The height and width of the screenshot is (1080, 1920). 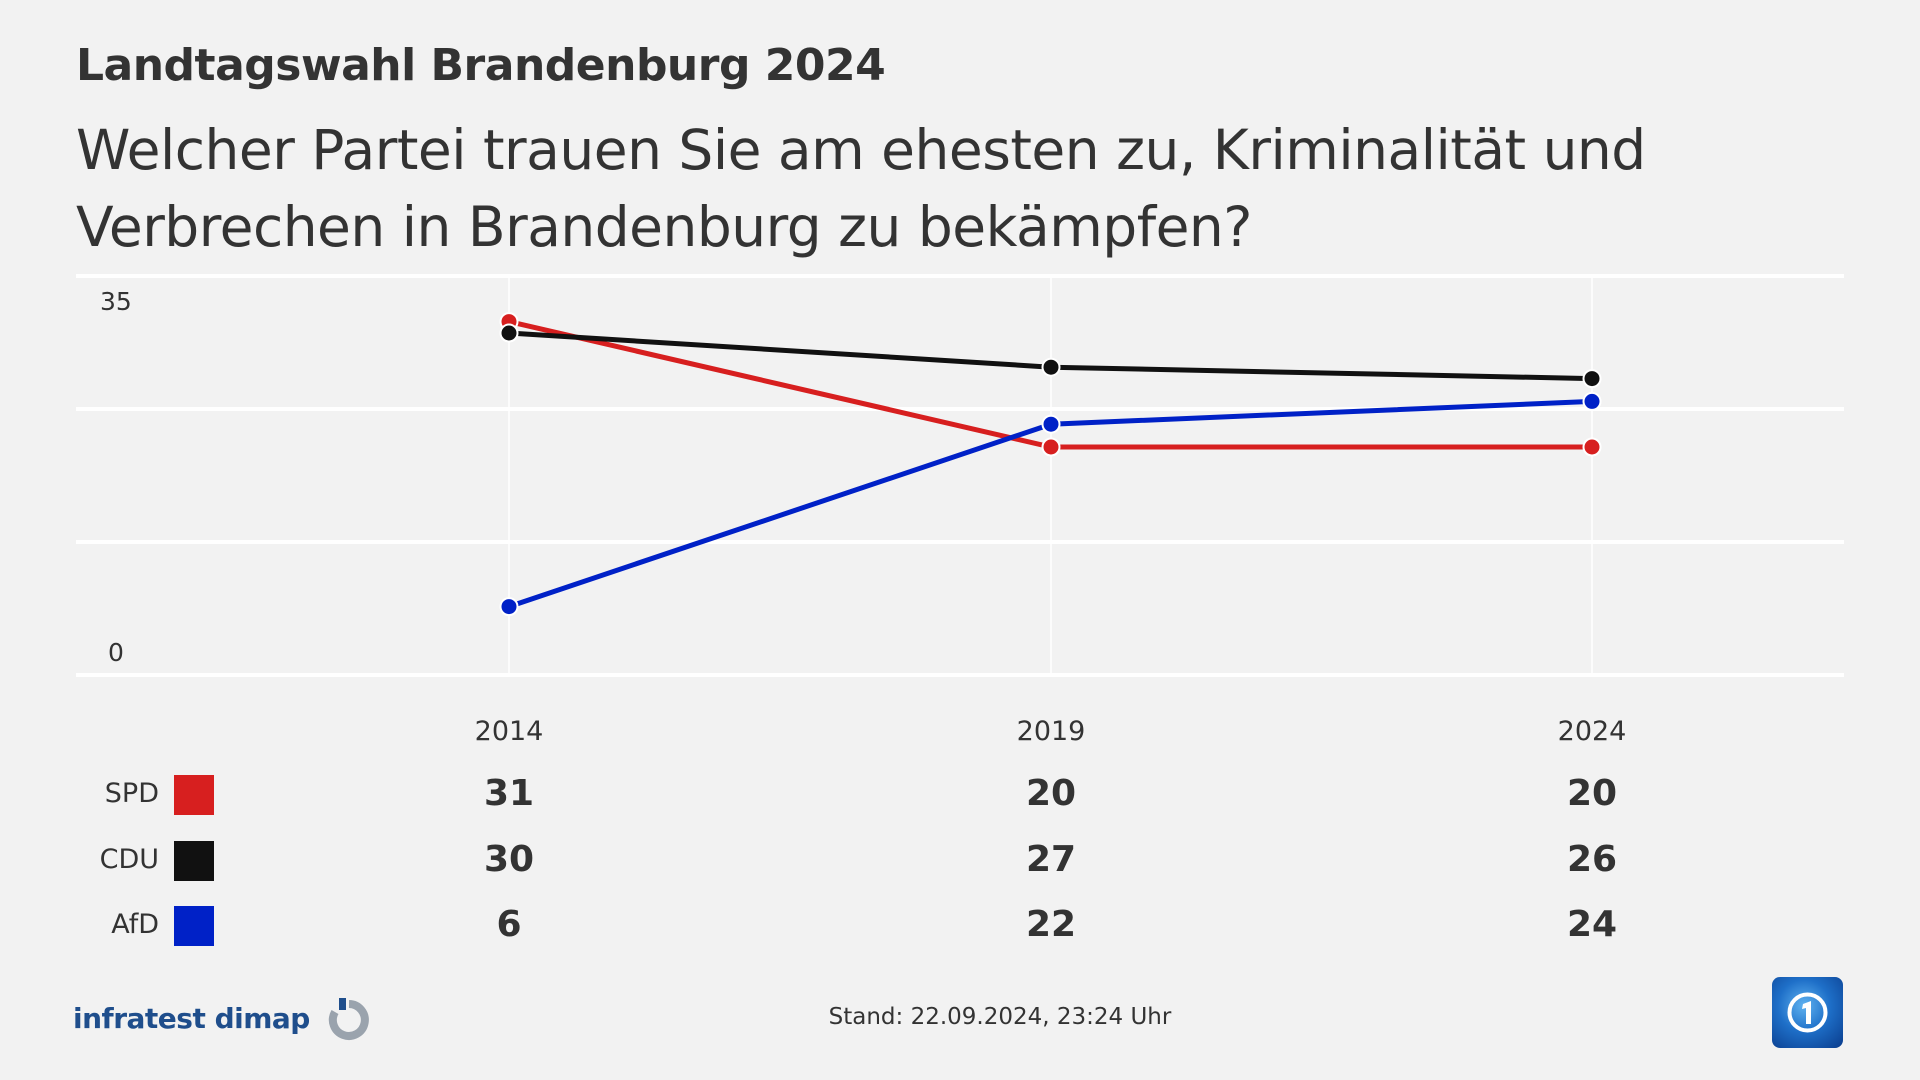 I want to click on y-tick-label: 0, so click(x=116, y=652).